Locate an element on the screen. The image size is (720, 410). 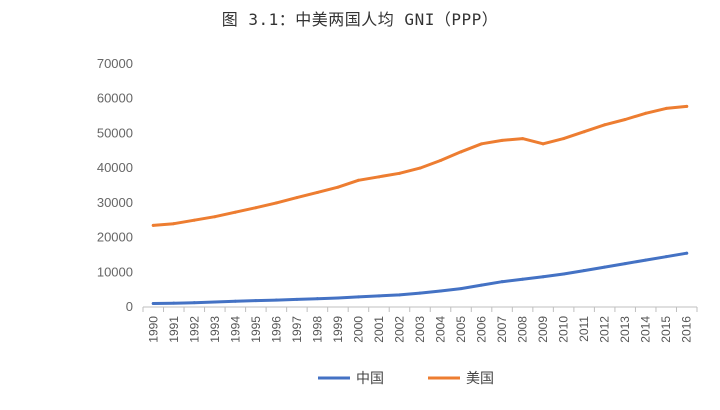
x-tick-label: 2007 is located at coordinates (502, 329).